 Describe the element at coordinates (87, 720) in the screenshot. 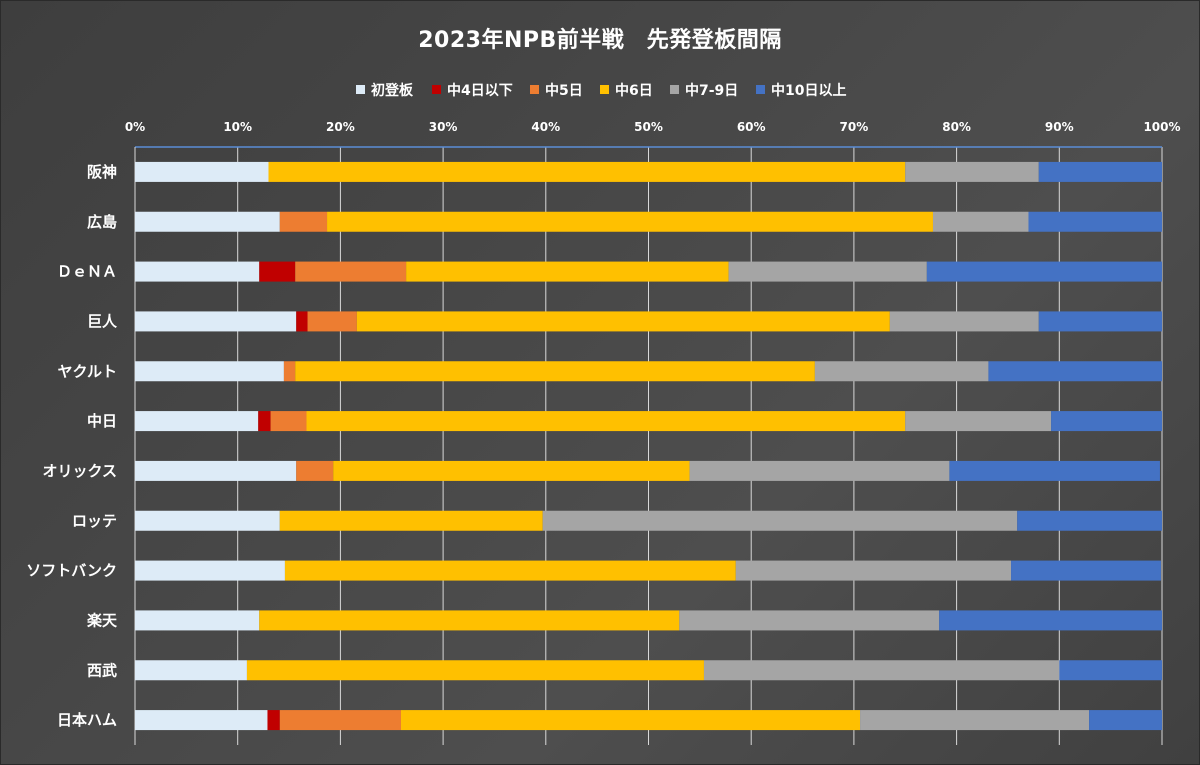

I see `category-label: 日本ハム` at that location.